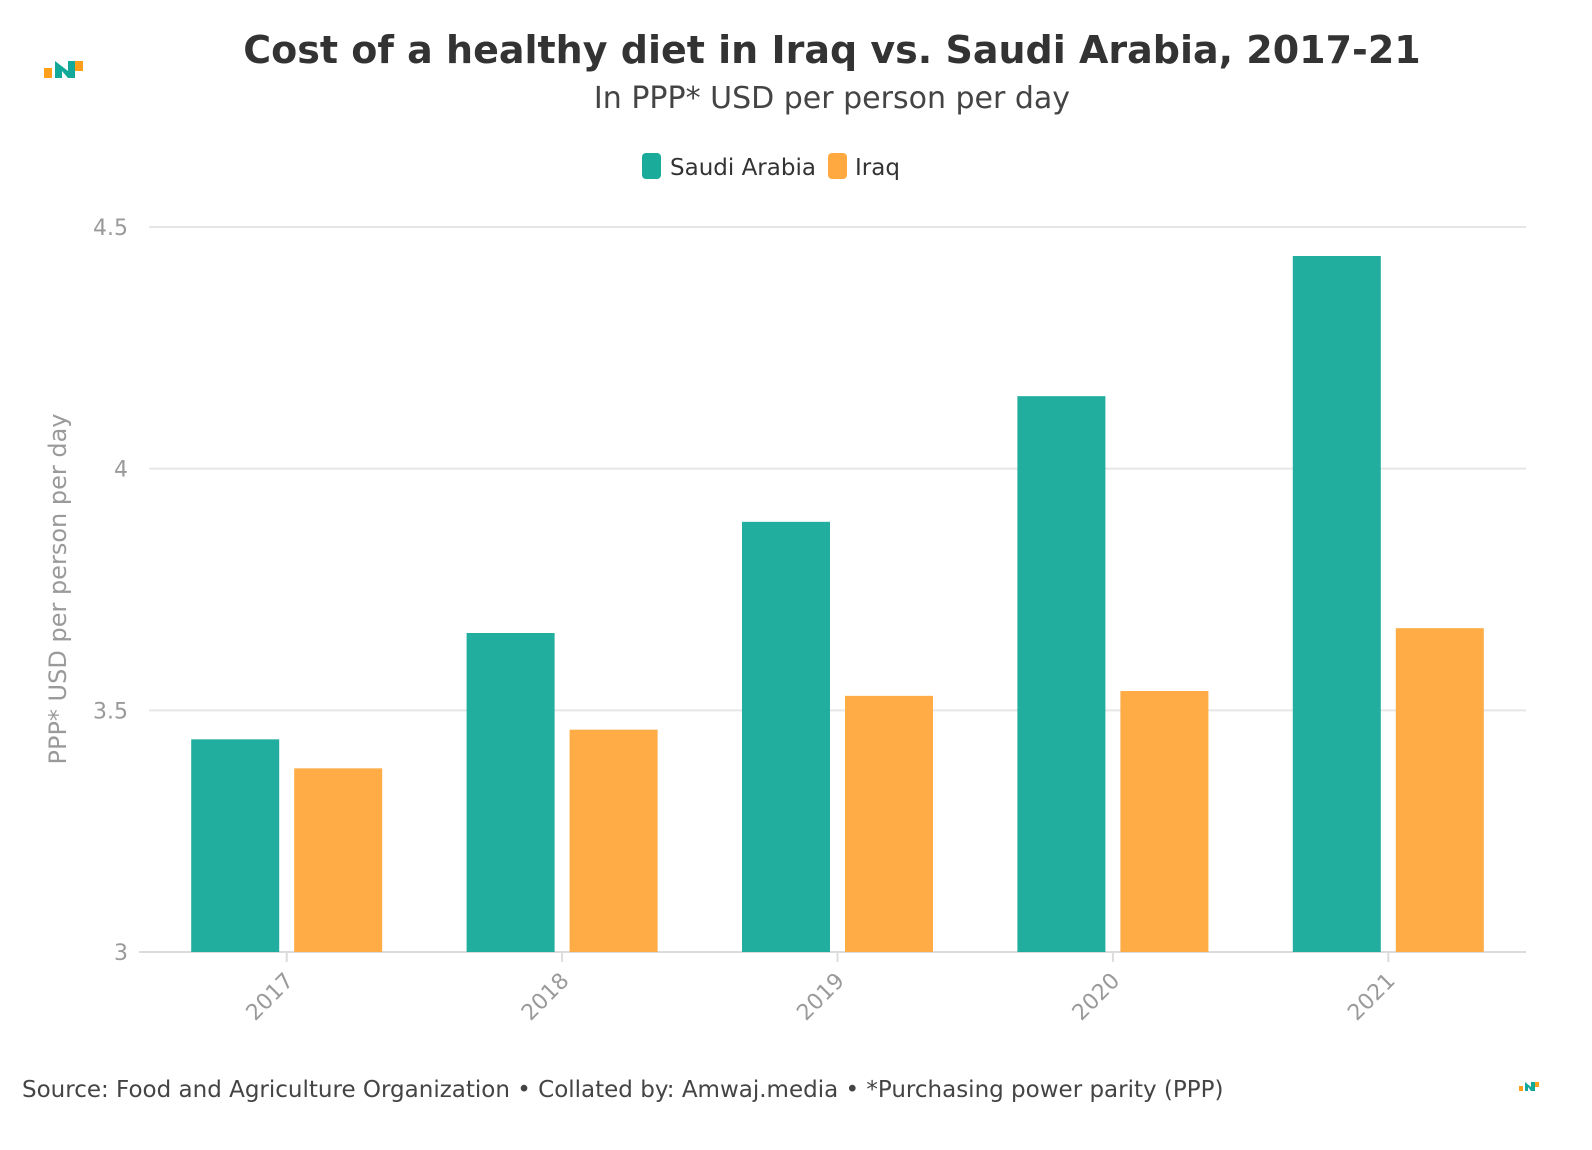 The image size is (1592, 1150). I want to click on x-tick-label: 2021, so click(1371, 997).